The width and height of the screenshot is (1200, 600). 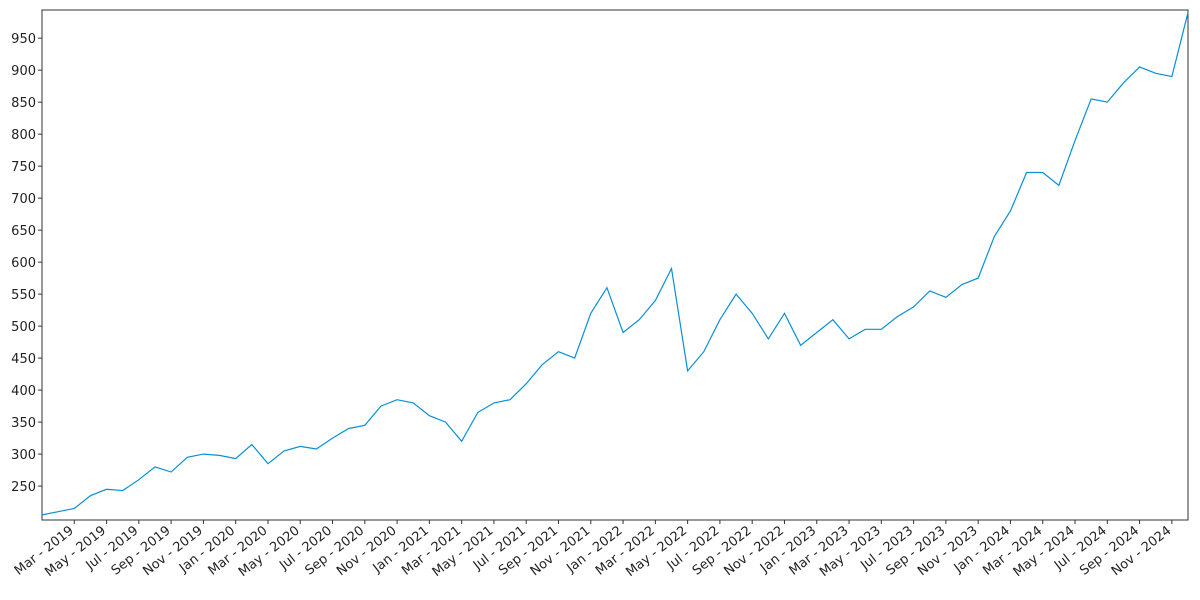 I want to click on y-tick-label: 300, so click(x=23, y=455).